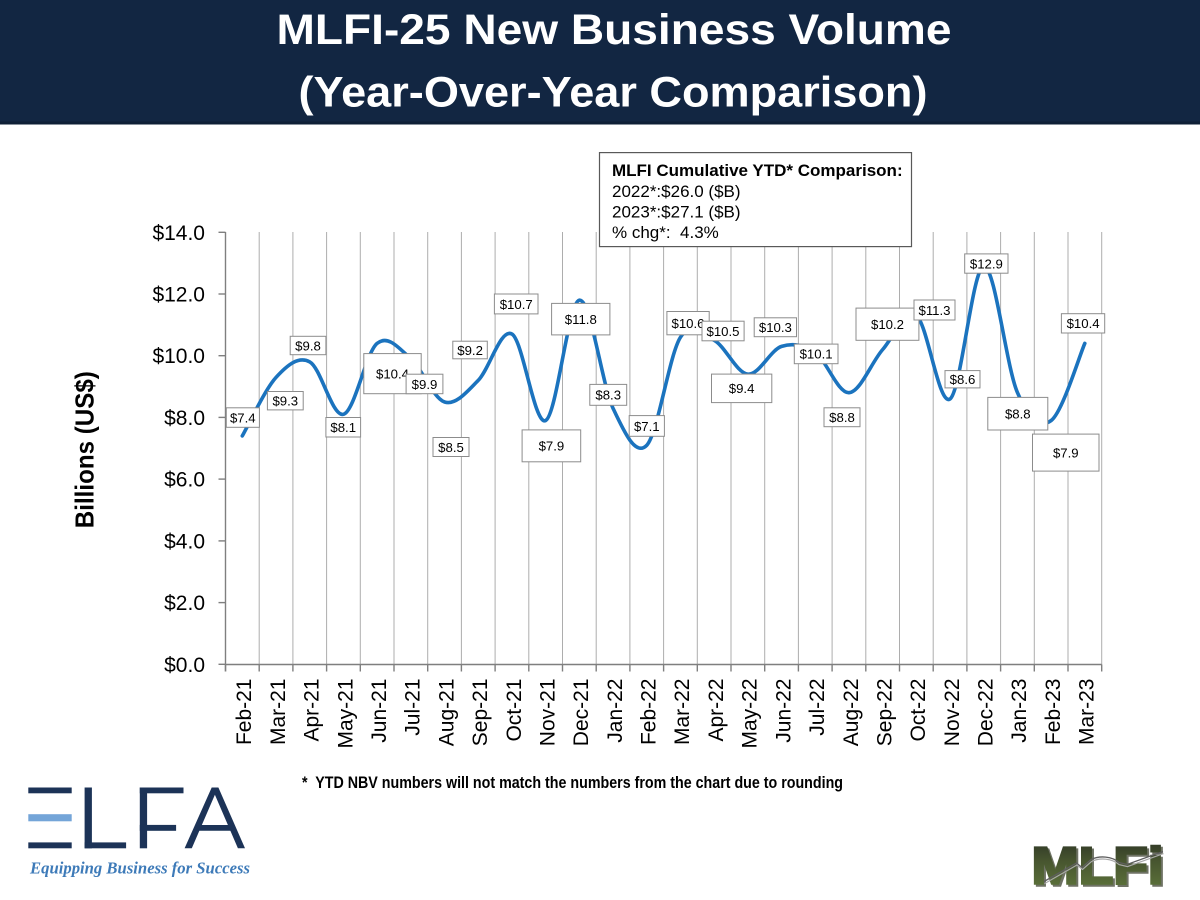 The height and width of the screenshot is (900, 1200). I want to click on svg-text: Jun-22, so click(783, 711).